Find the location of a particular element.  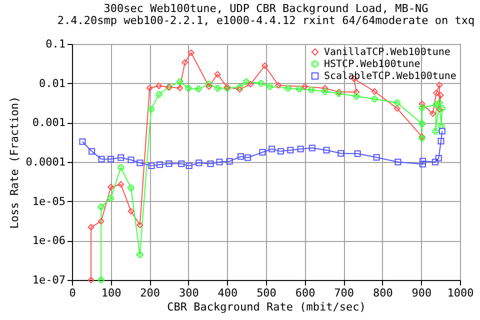

y-tick-label: 0.1 is located at coordinates (56, 44).